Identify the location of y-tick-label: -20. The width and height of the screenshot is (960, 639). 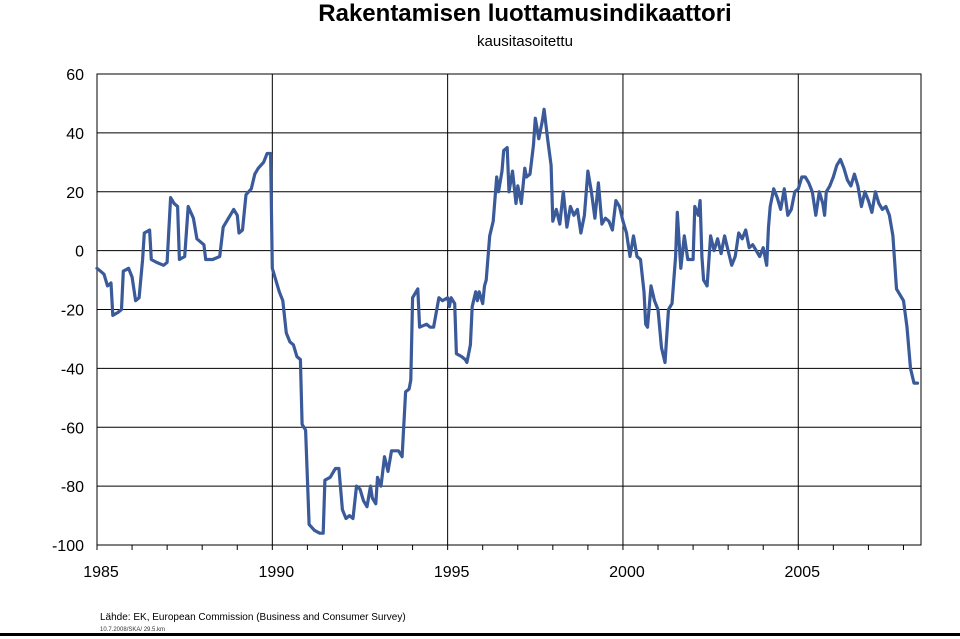
(72, 311).